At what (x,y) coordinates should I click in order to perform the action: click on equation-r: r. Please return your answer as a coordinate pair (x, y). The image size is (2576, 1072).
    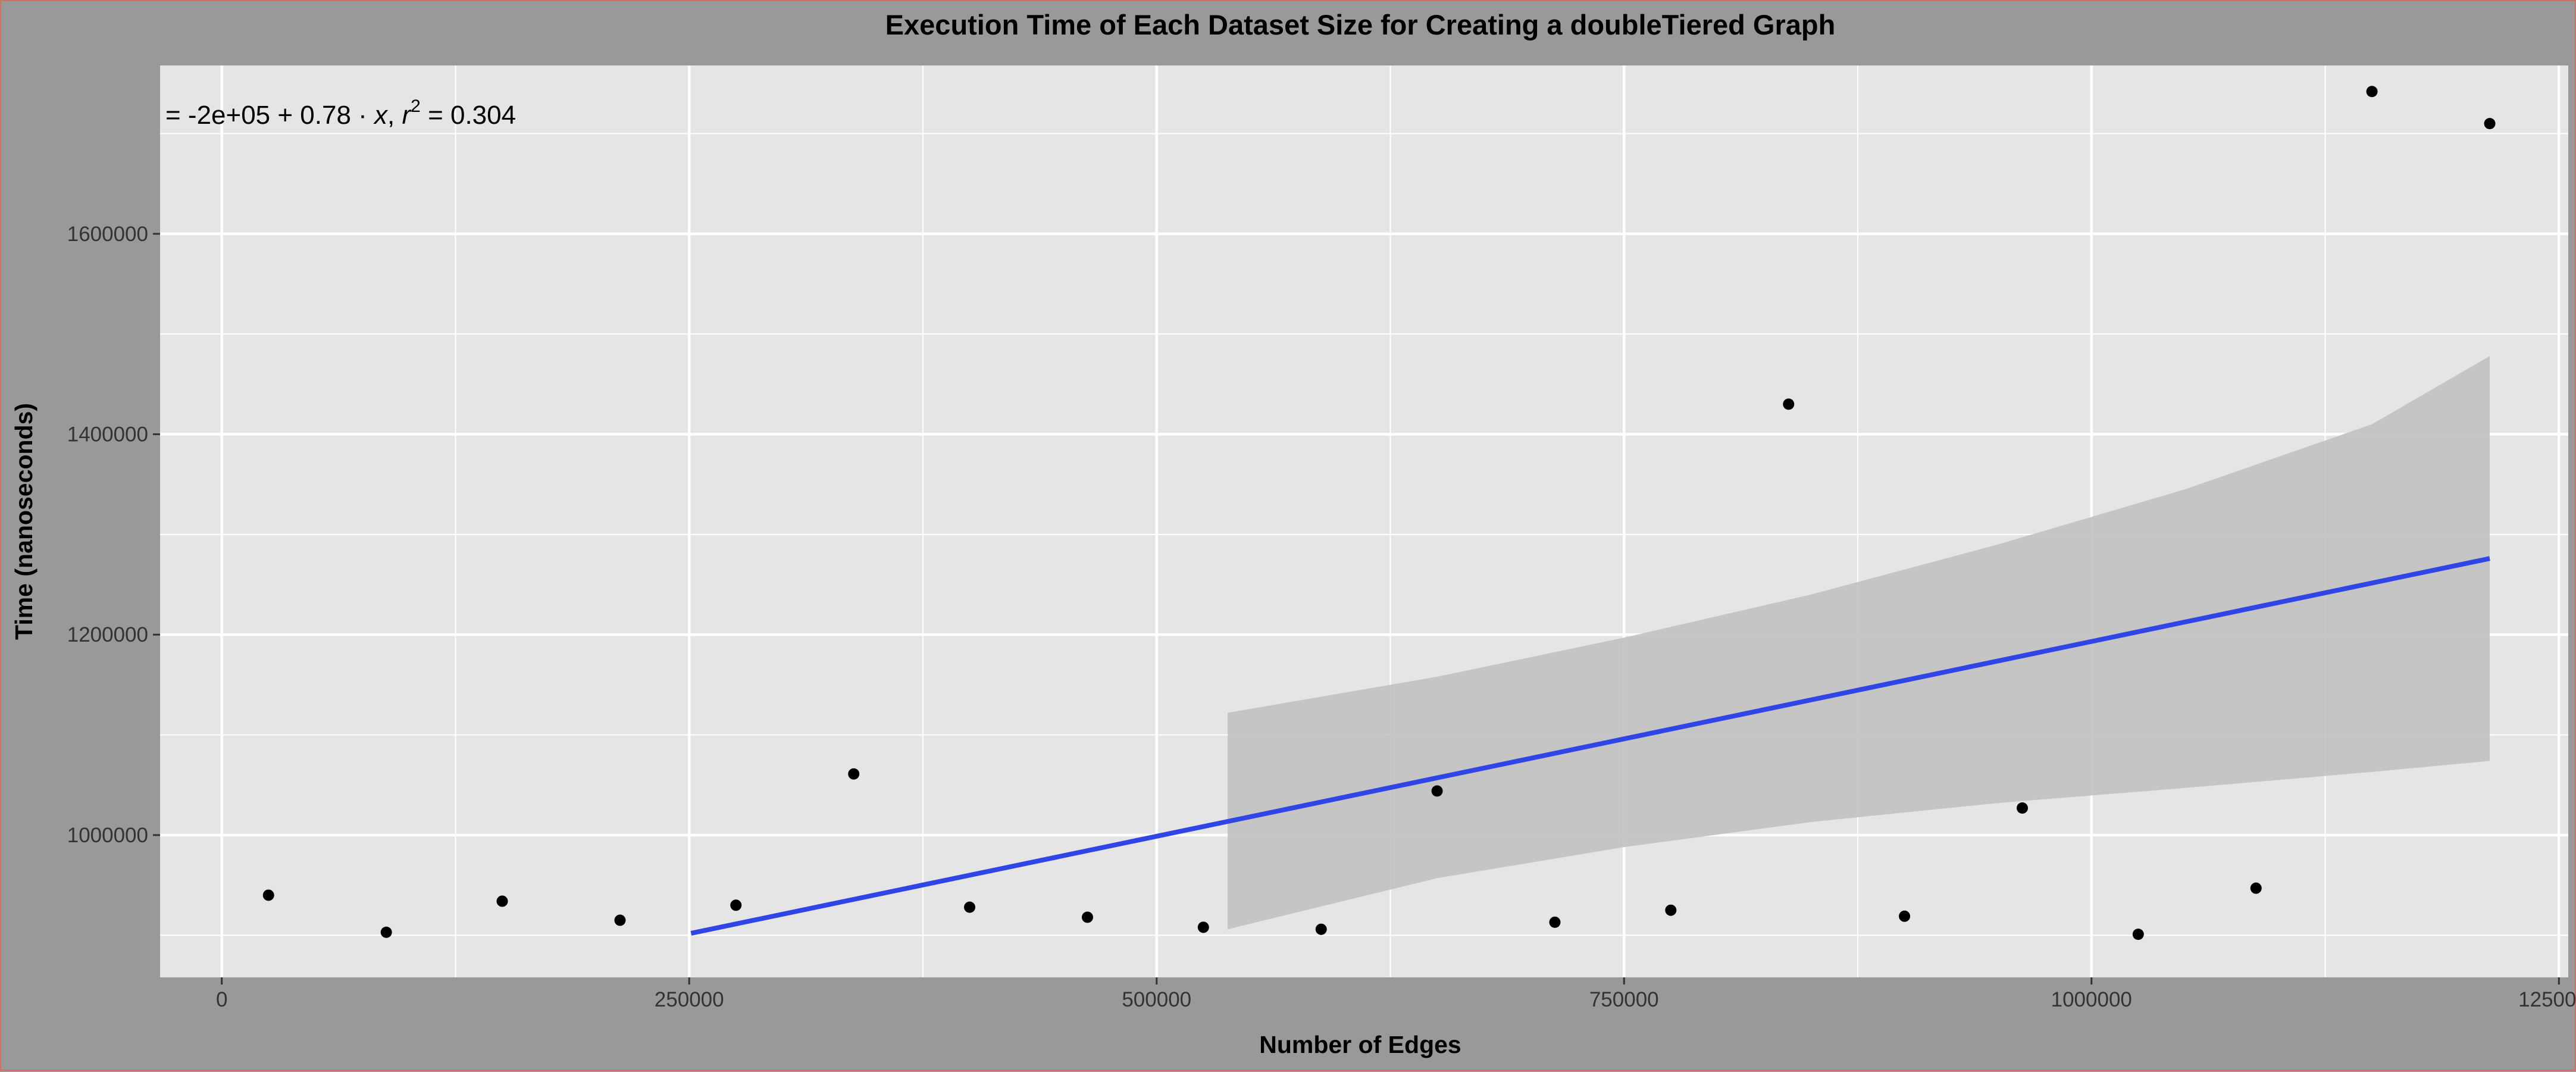
    Looking at the image, I should click on (407, 116).